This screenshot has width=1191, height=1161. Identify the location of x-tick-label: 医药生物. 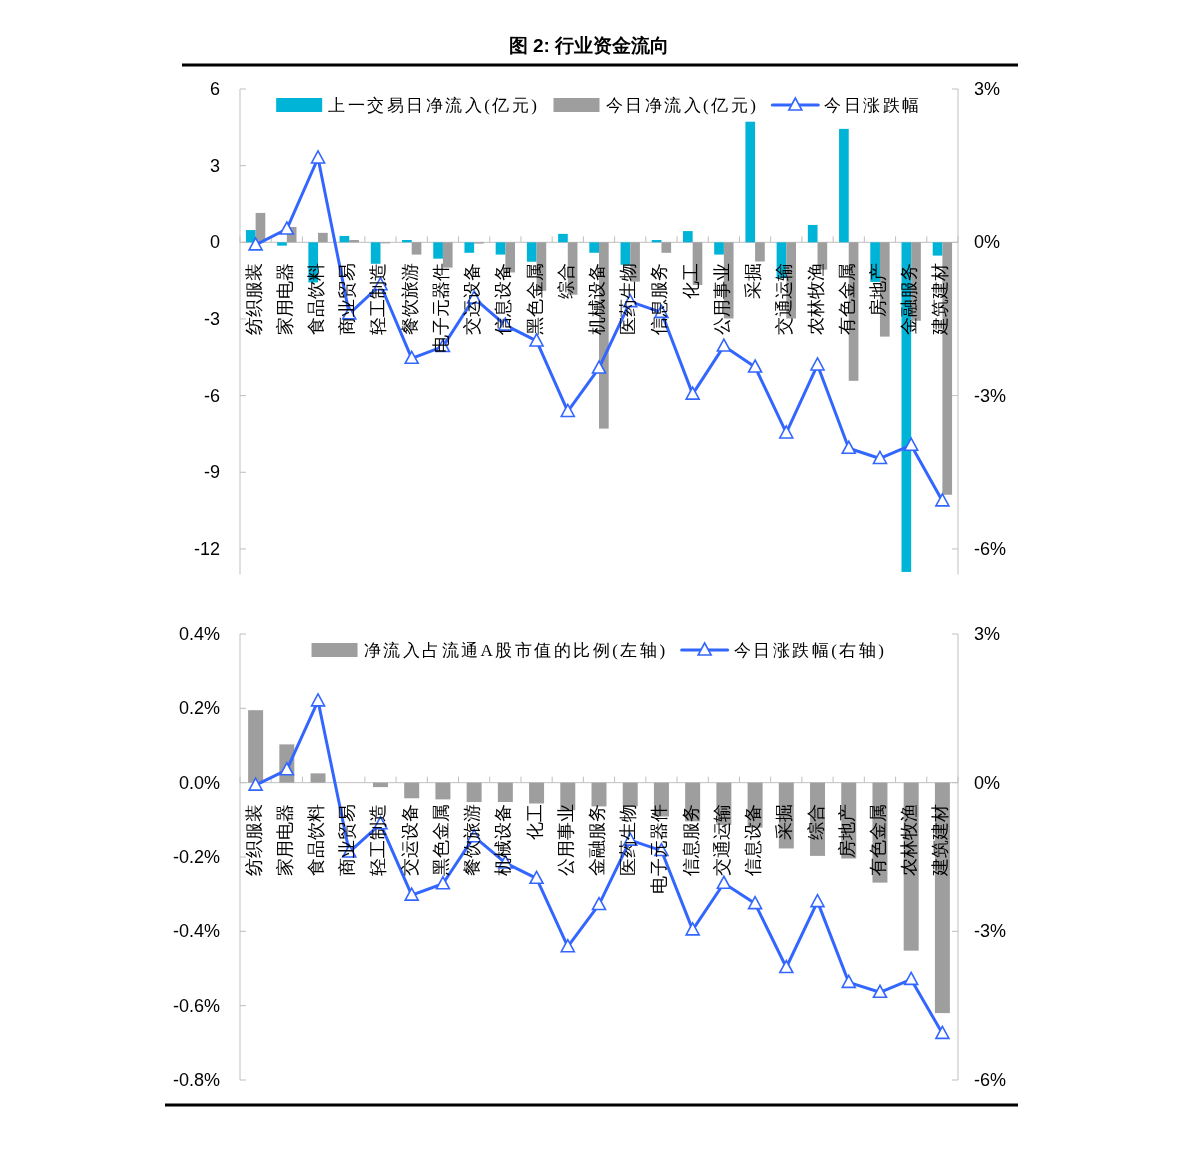
(628, 299).